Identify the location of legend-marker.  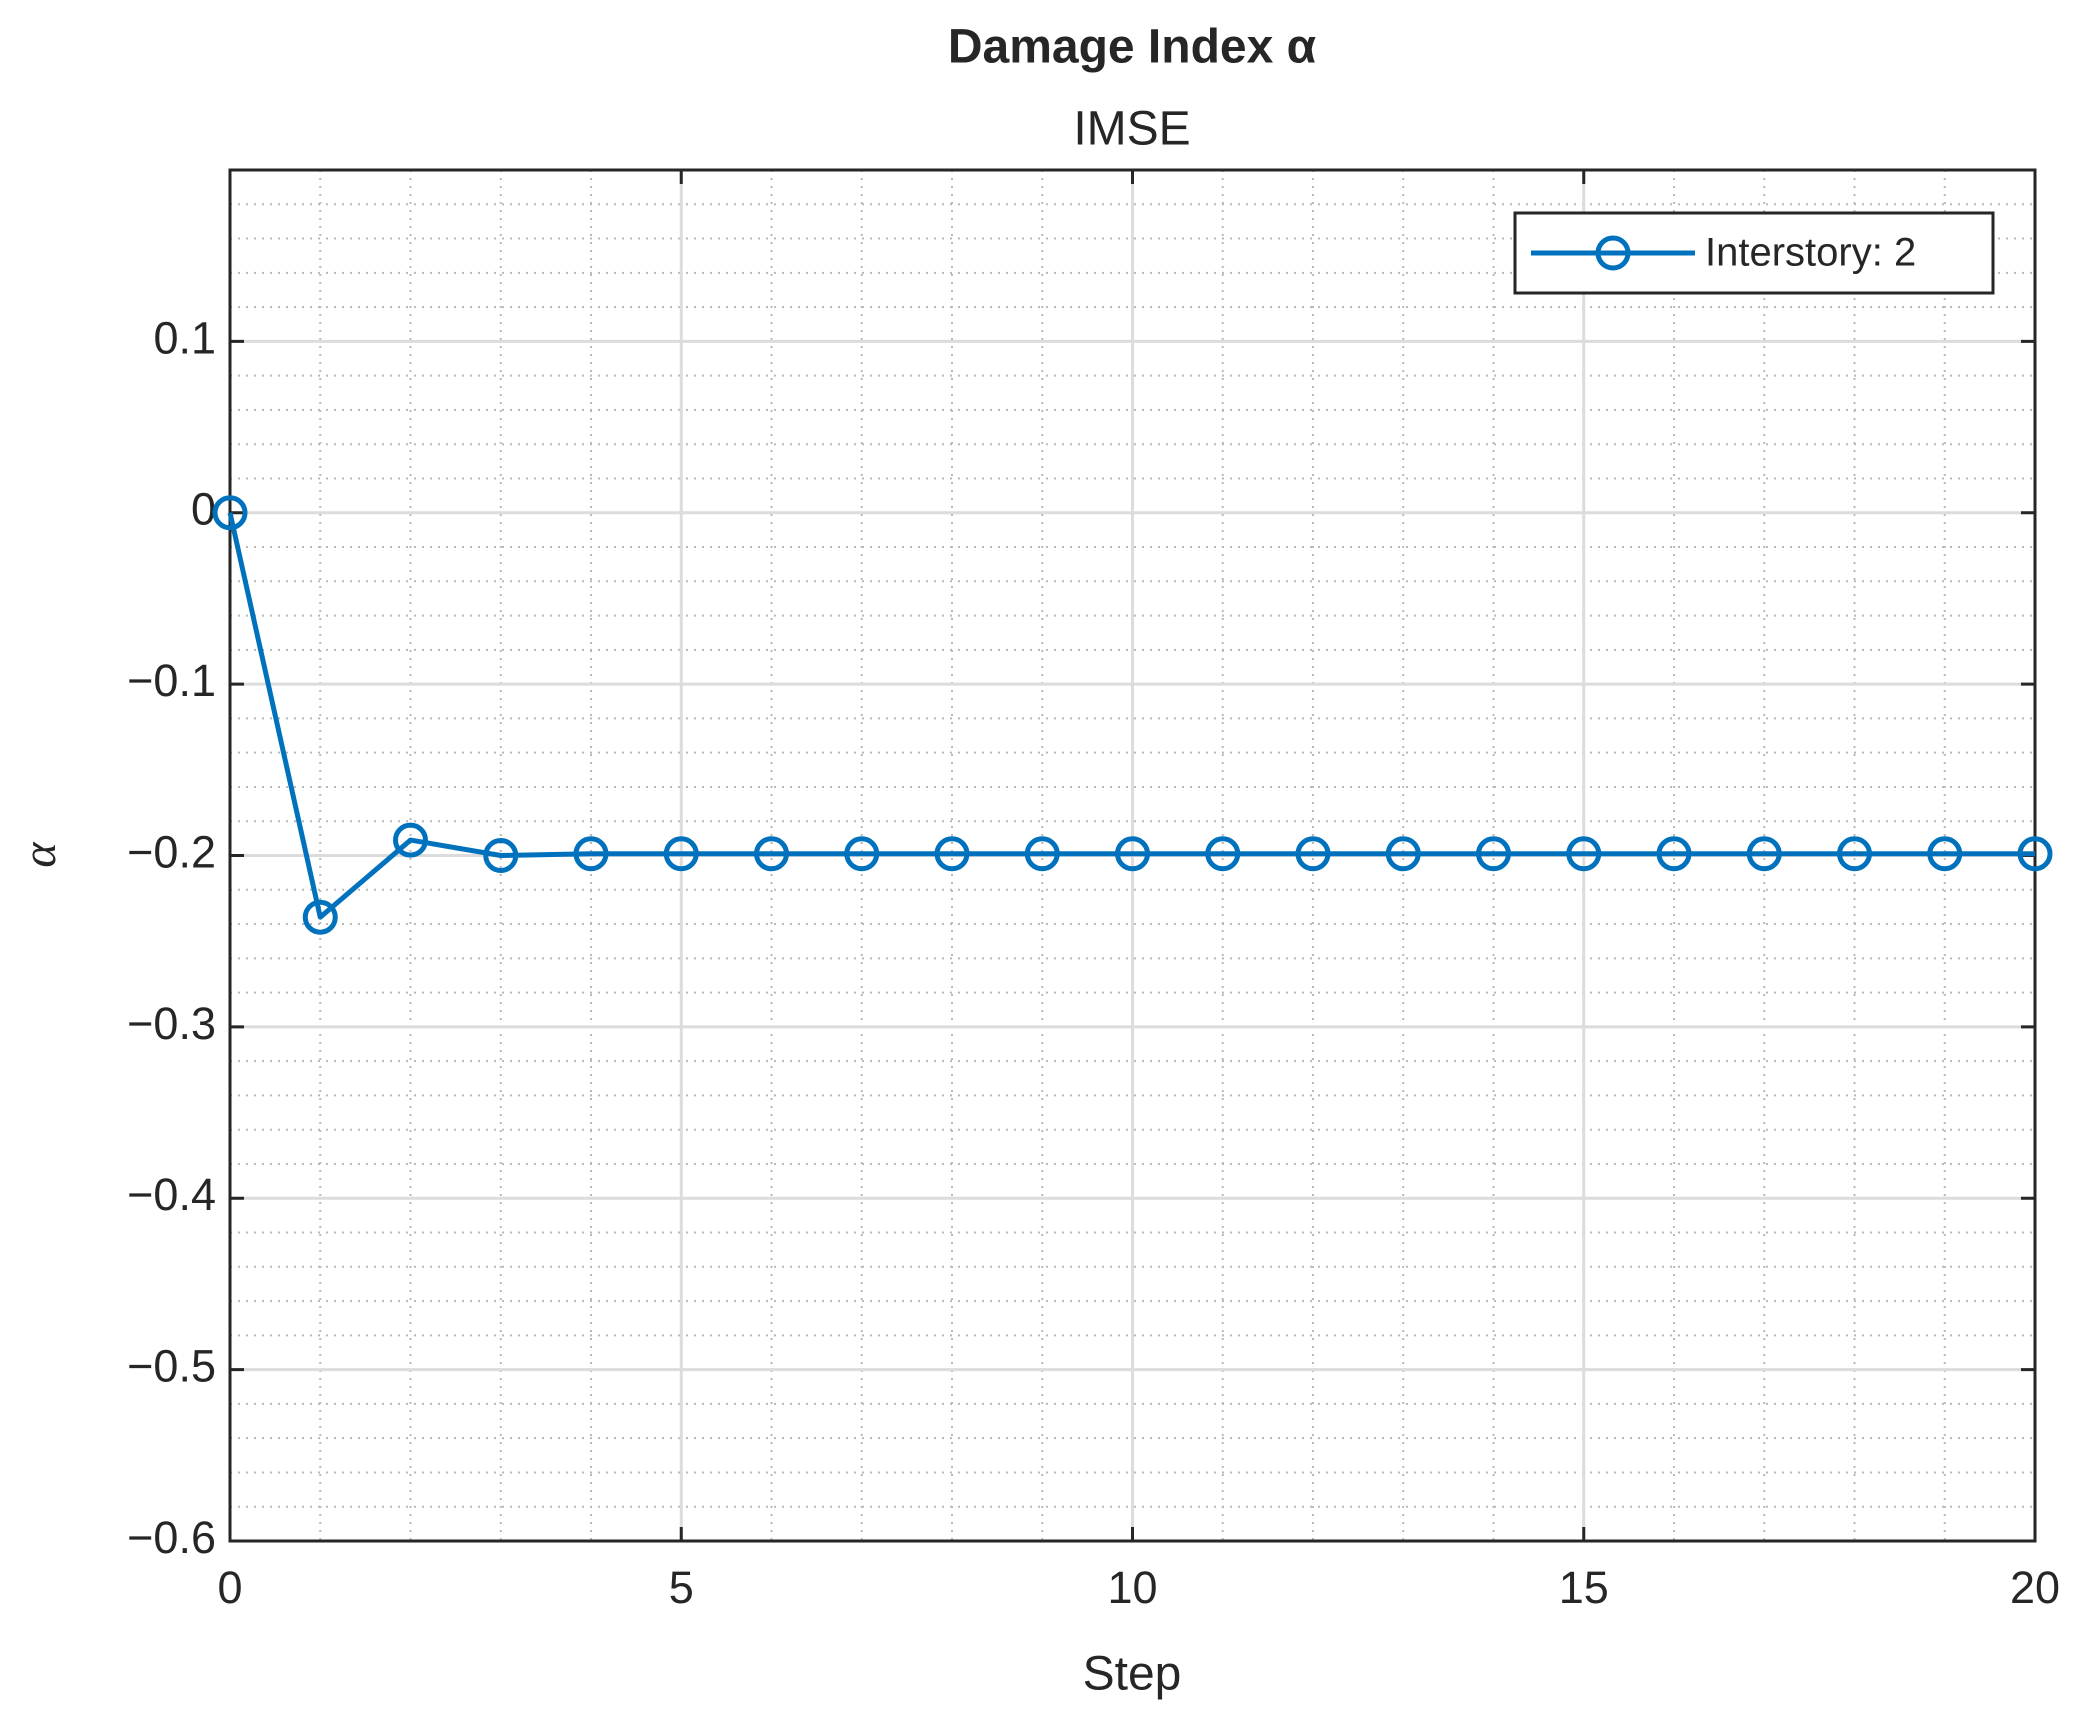
(1613, 253).